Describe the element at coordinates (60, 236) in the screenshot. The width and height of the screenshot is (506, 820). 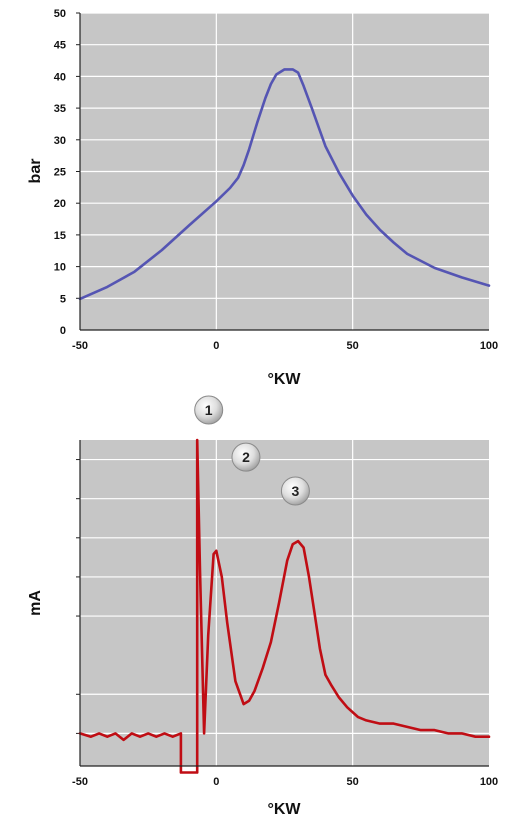
I see `pressure-y-tick-label: 15` at that location.